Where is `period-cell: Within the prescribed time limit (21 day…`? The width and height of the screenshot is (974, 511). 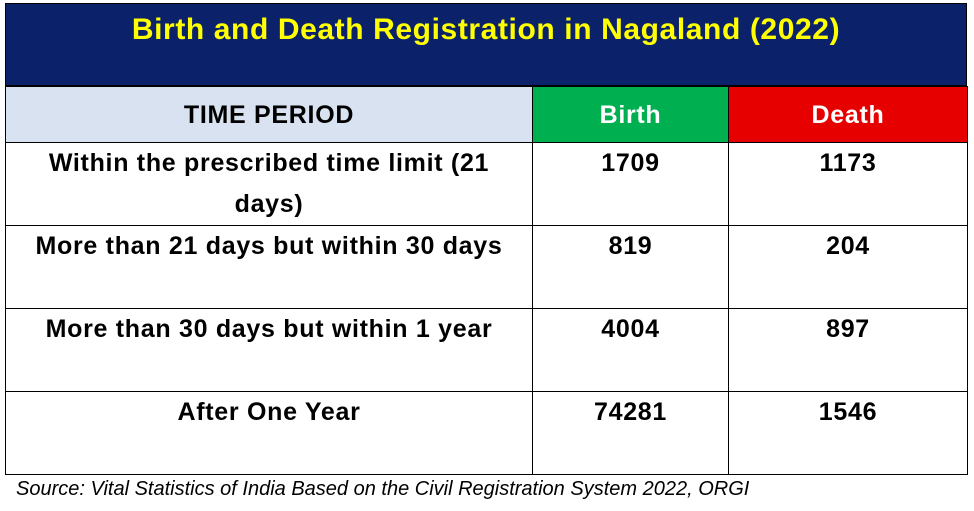
period-cell: Within the prescribed time limit (21 day… is located at coordinates (269, 184).